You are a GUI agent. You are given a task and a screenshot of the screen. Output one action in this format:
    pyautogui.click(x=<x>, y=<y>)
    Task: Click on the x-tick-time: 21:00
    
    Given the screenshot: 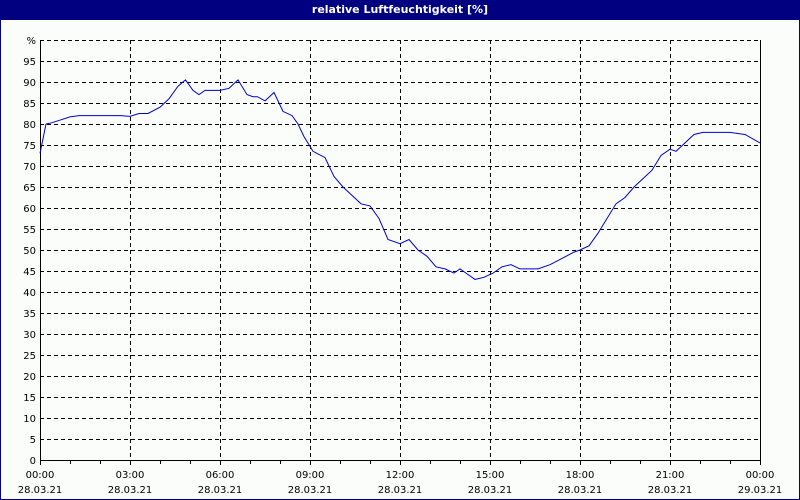 What is the action you would take?
    pyautogui.click(x=670, y=475)
    